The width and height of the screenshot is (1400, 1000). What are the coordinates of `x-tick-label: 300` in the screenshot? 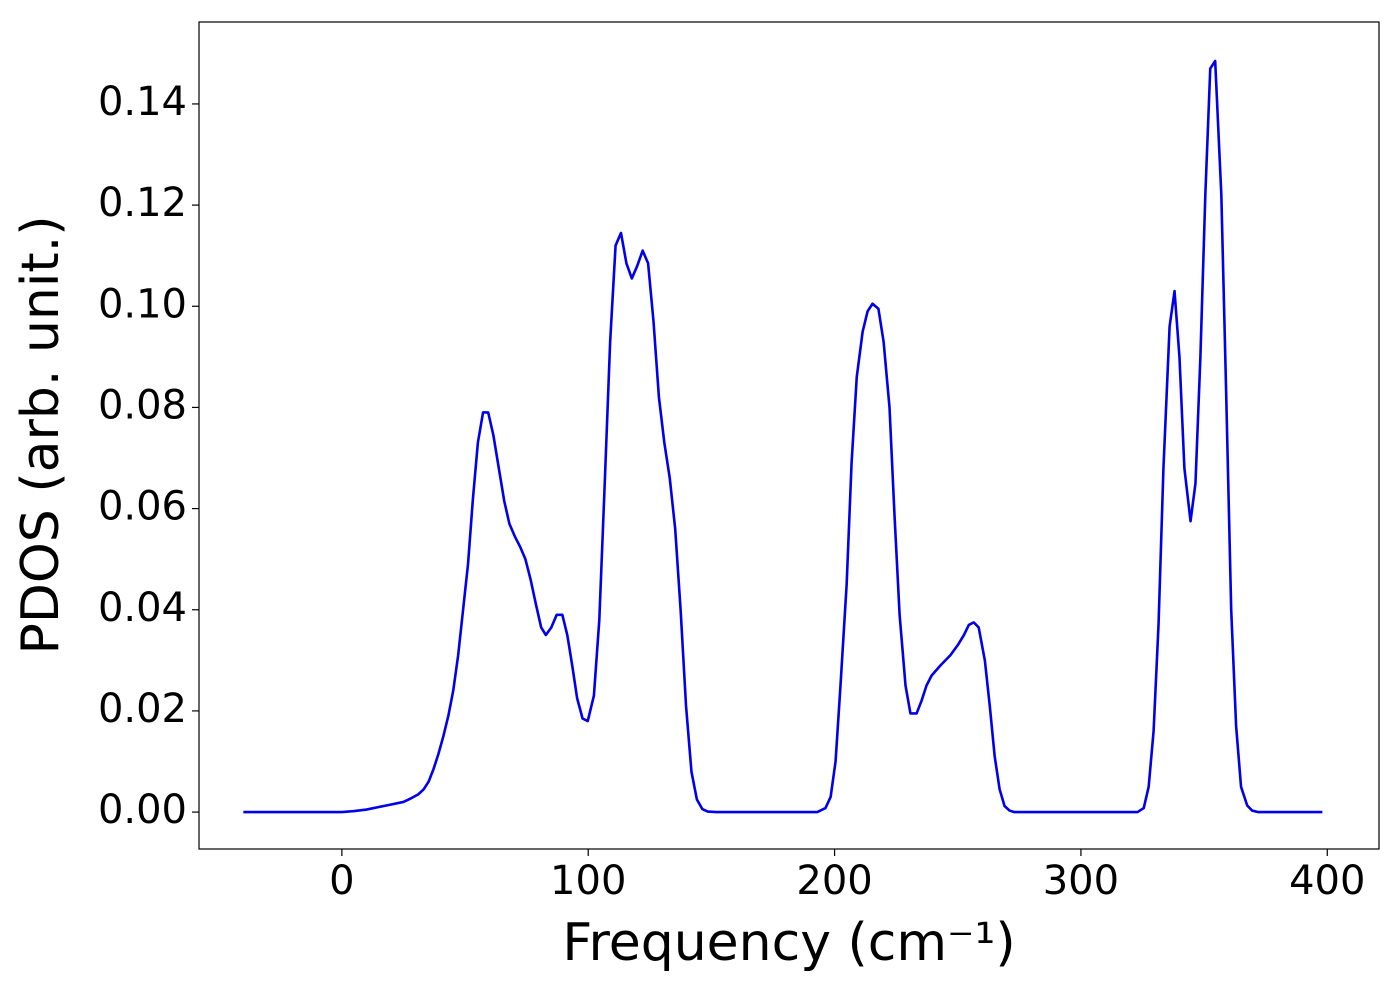 It's located at (1081, 881).